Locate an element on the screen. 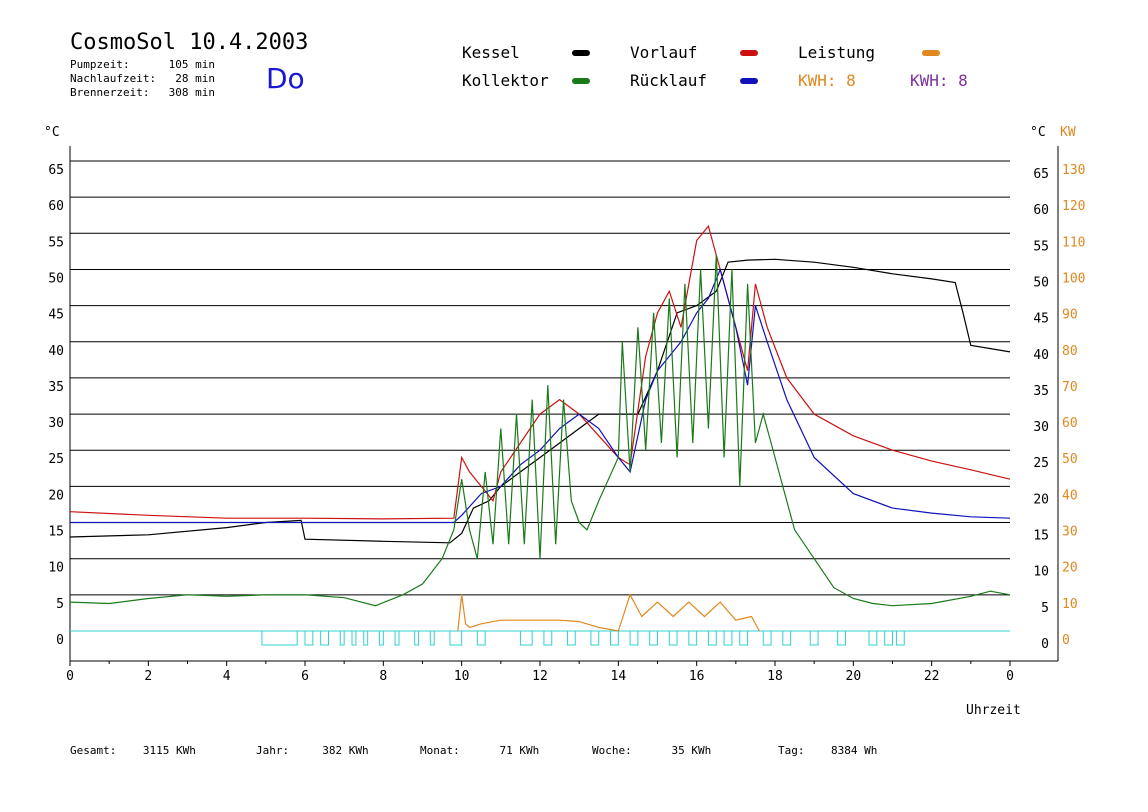  y-tick-label-power: 70 is located at coordinates (1070, 387).